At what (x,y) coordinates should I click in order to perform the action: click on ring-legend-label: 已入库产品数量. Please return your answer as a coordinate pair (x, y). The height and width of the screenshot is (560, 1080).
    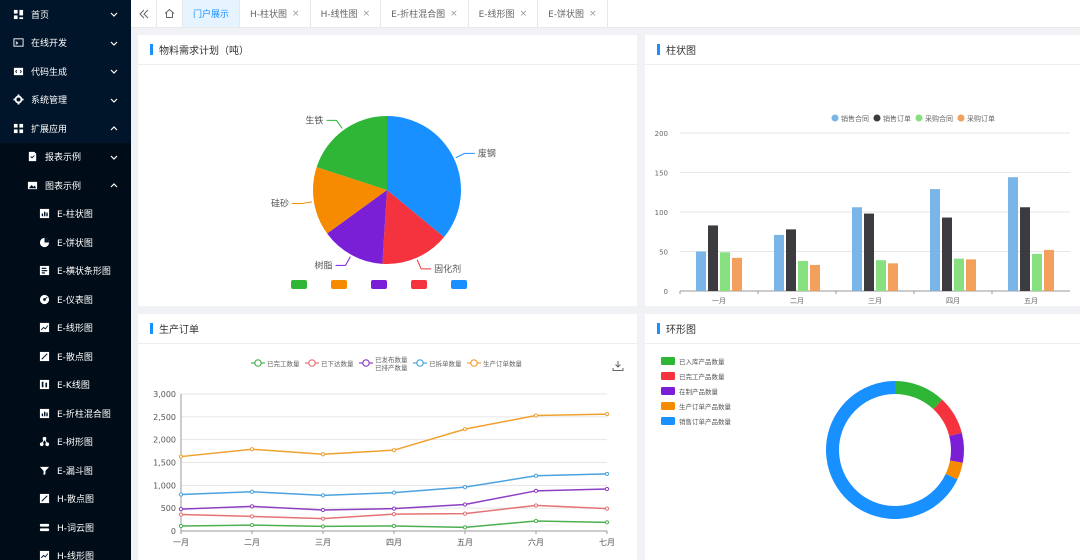
    Looking at the image, I should click on (702, 361).